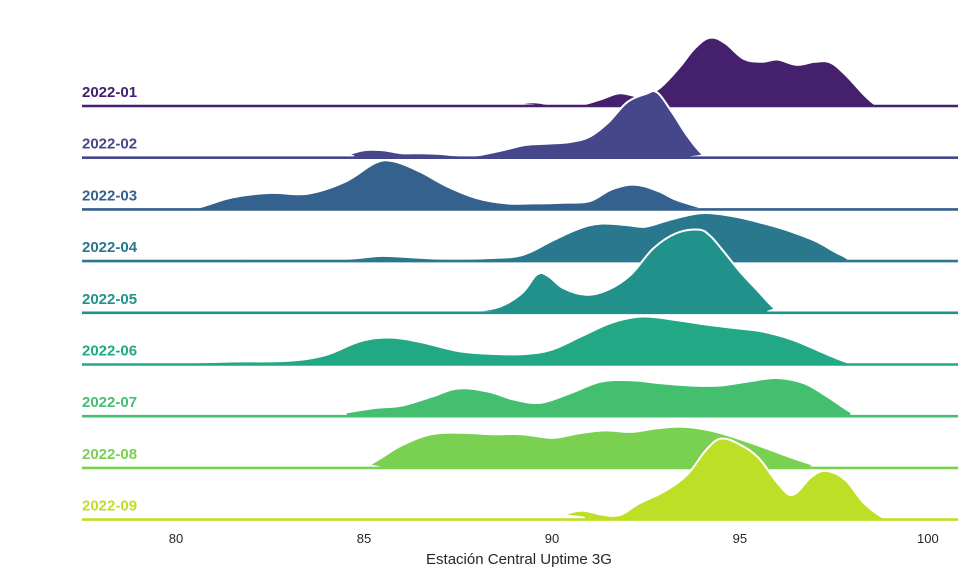  I want to click on x-tick-label-100: 100, so click(928, 538).